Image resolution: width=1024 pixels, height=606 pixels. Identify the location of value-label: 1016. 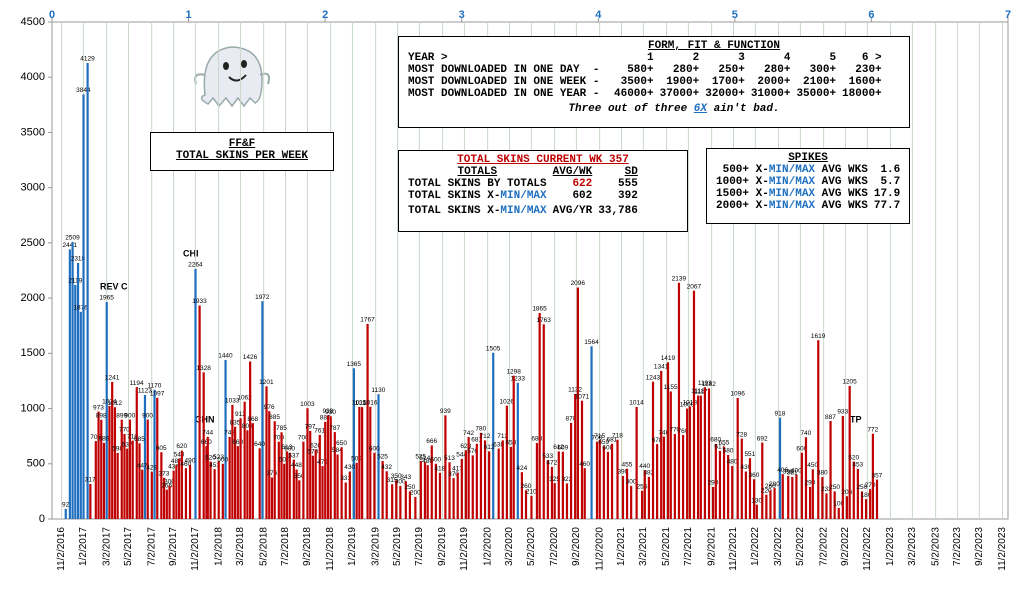
(370, 403).